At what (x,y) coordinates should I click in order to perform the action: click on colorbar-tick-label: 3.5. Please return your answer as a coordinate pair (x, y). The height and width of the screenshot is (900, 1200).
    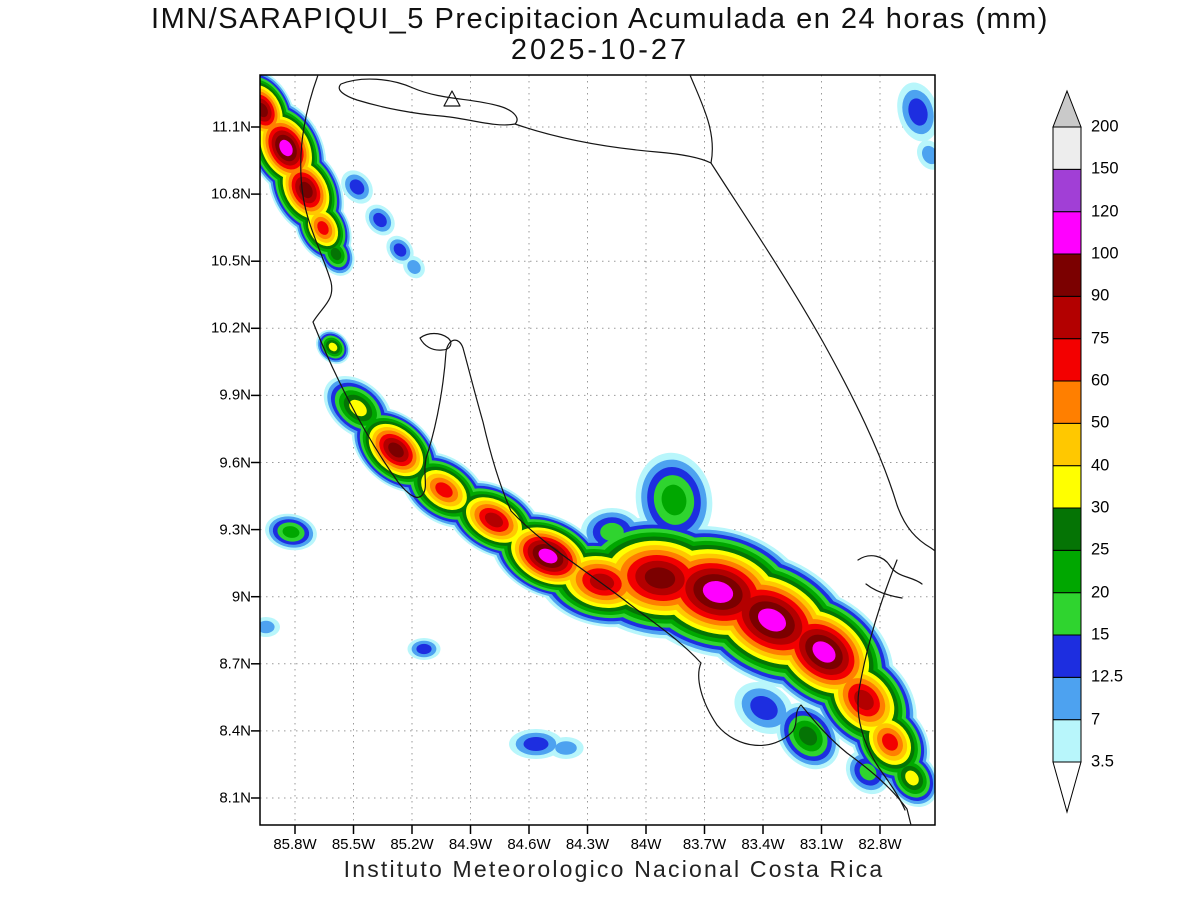
    Looking at the image, I should click on (1102, 761).